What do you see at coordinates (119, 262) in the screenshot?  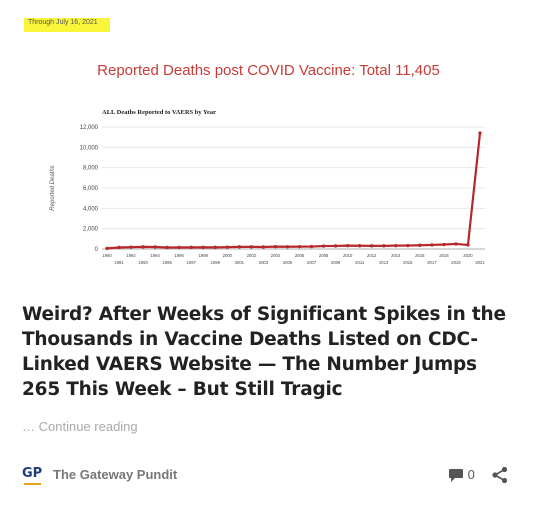 I see `x-tick-label: 1991` at bounding box center [119, 262].